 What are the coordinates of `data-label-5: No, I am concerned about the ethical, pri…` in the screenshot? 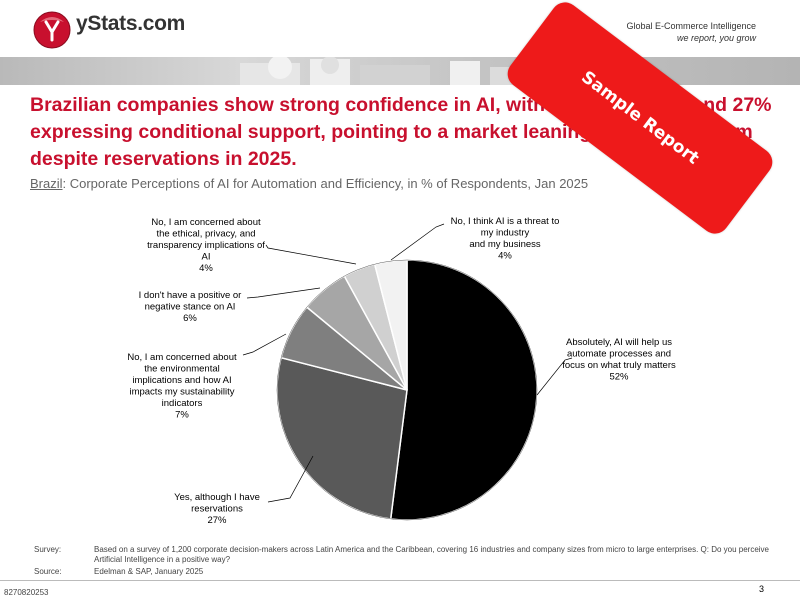 It's located at (206, 245).